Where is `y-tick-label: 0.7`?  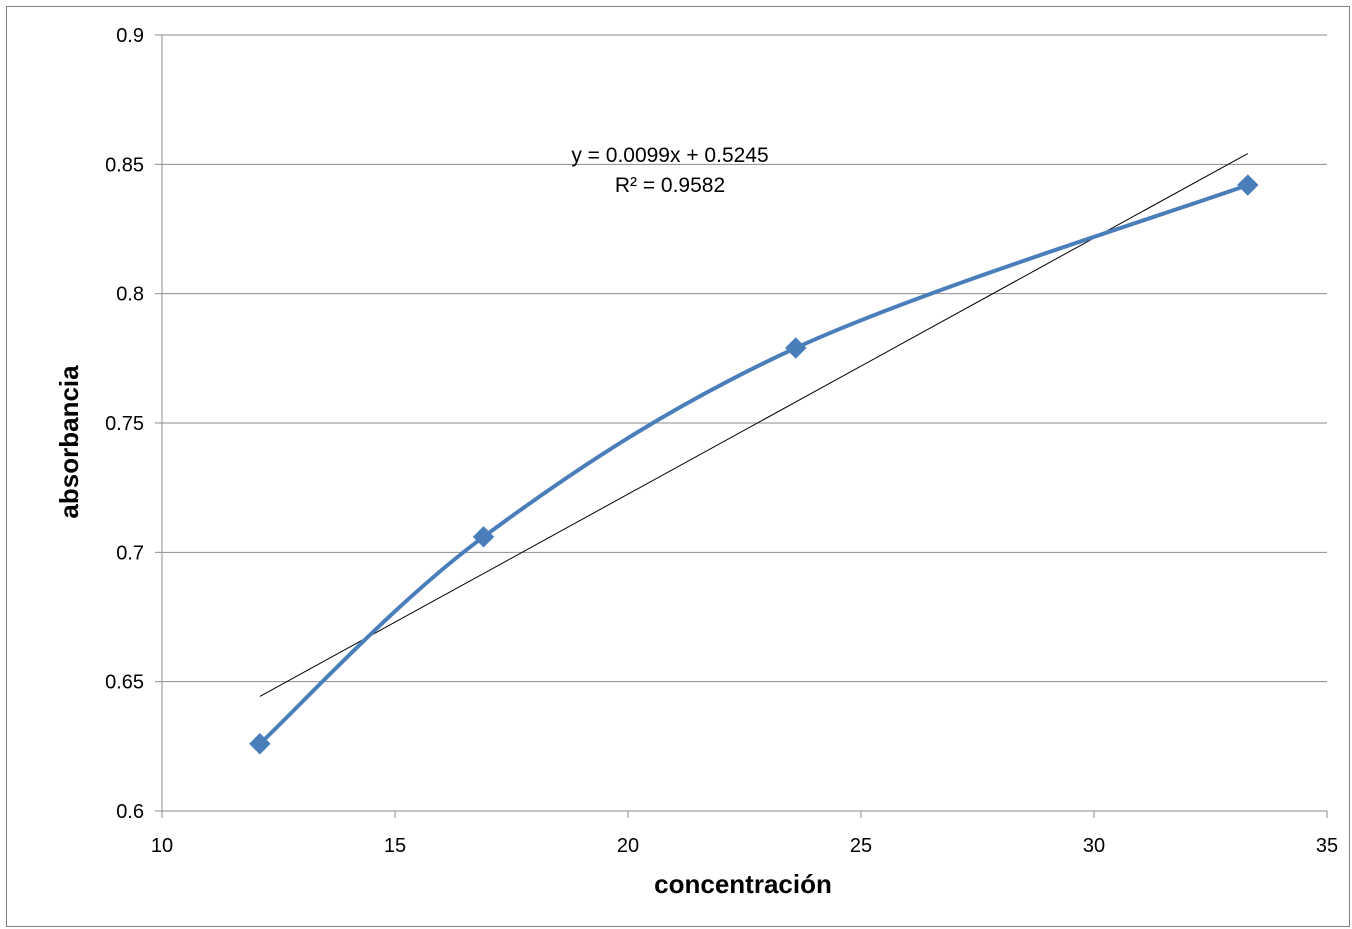
y-tick-label: 0.7 is located at coordinates (130, 553).